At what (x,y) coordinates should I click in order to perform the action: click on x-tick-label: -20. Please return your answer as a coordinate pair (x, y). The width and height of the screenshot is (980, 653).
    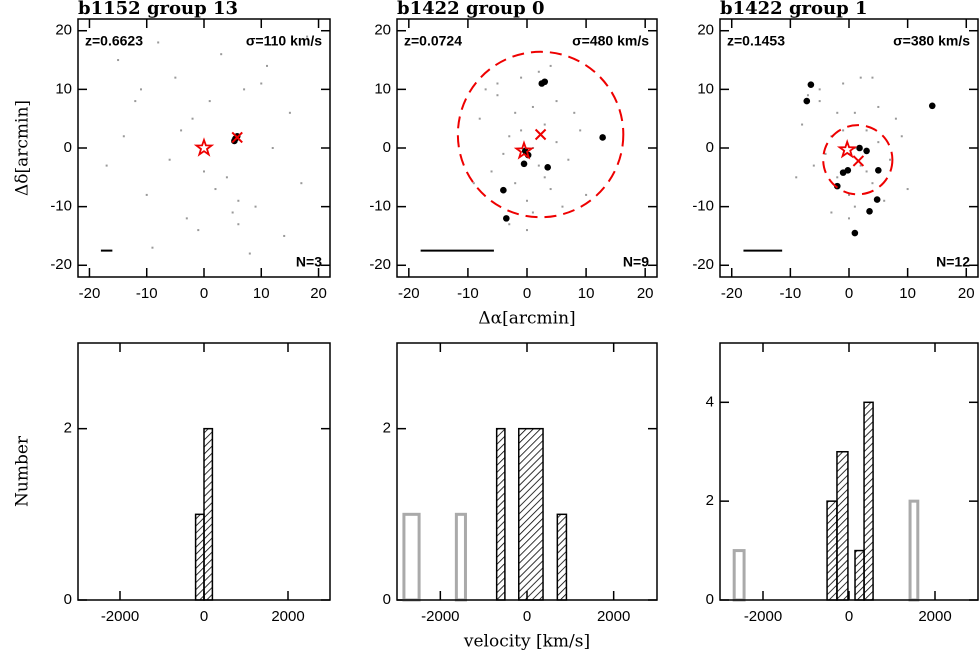
    Looking at the image, I should click on (409, 293).